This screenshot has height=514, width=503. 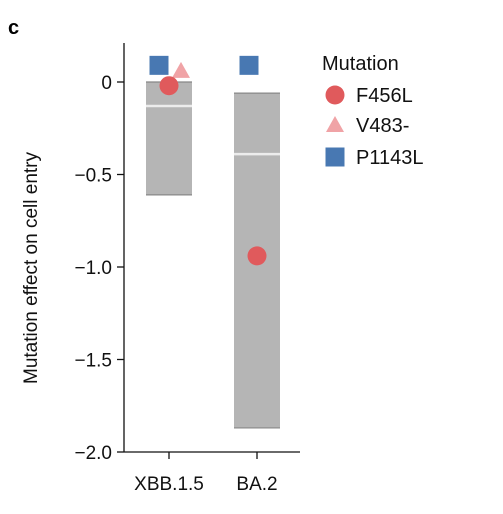 I want to click on y-axis-label: Mutation effect on cell entry, so click(x=31, y=268).